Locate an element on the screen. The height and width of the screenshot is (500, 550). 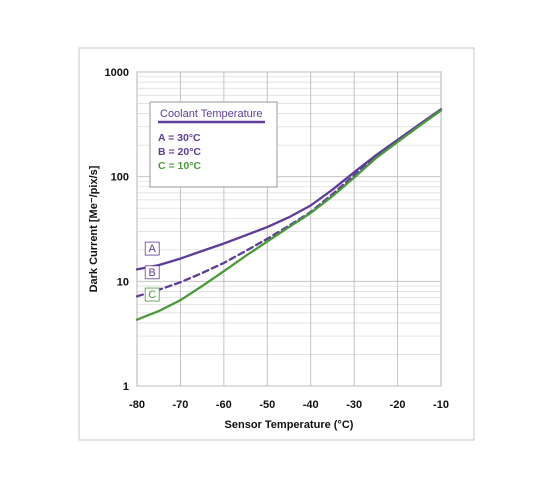
curve-tag-label: C is located at coordinates (152, 295).